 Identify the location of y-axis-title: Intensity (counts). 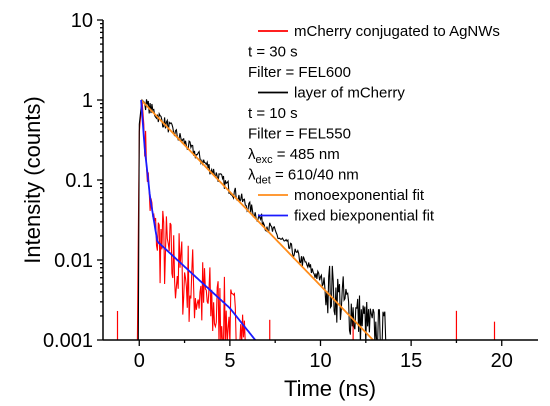
(32, 180).